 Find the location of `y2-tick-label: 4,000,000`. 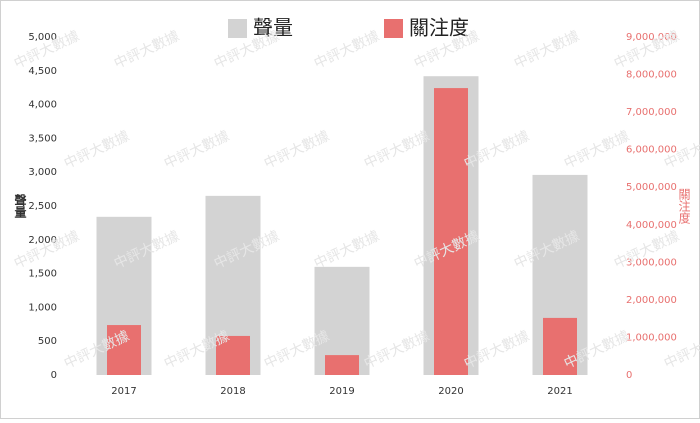

y2-tick-label: 4,000,000 is located at coordinates (651, 225).